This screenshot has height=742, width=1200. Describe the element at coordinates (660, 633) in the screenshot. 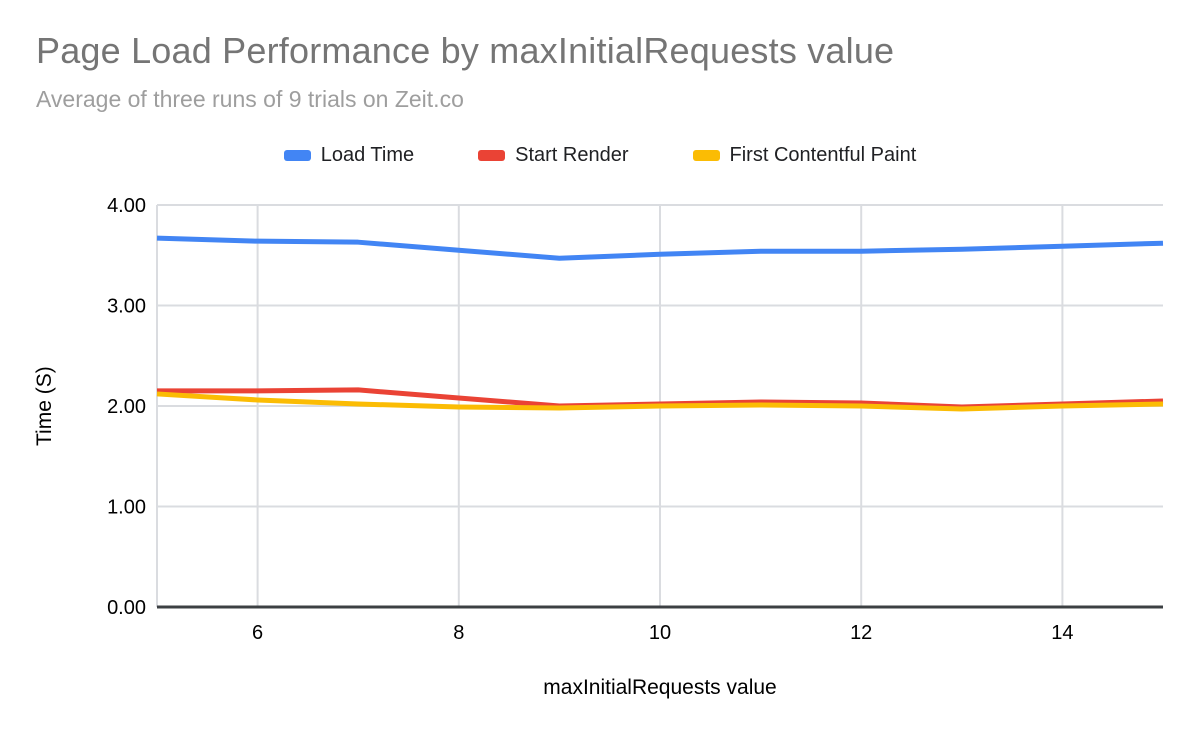

I see `x-tick-label: 10` at that location.